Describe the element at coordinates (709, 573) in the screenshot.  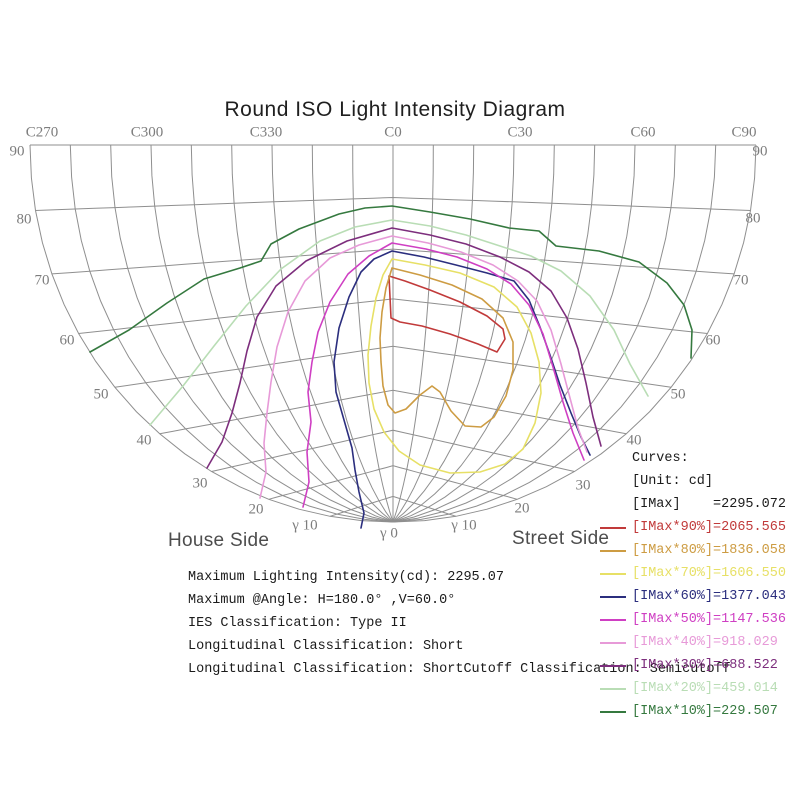
I see `legend-row-label: [IMax*70%]=1606.550` at that location.